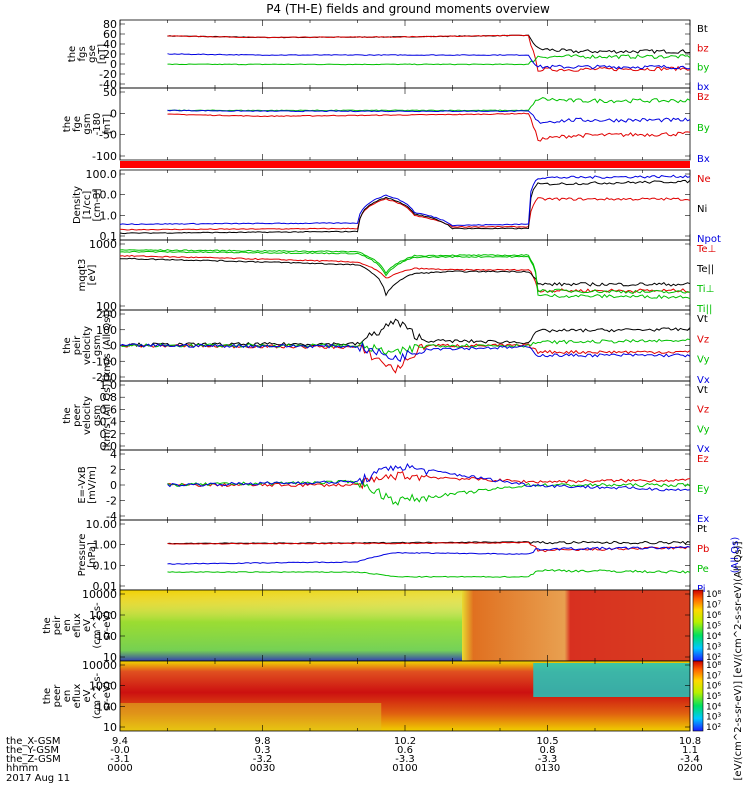 The width and height of the screenshot is (750, 800). What do you see at coordinates (57, 696) in the screenshot?
I see `y-axis-label-line: peer` at bounding box center [57, 696].